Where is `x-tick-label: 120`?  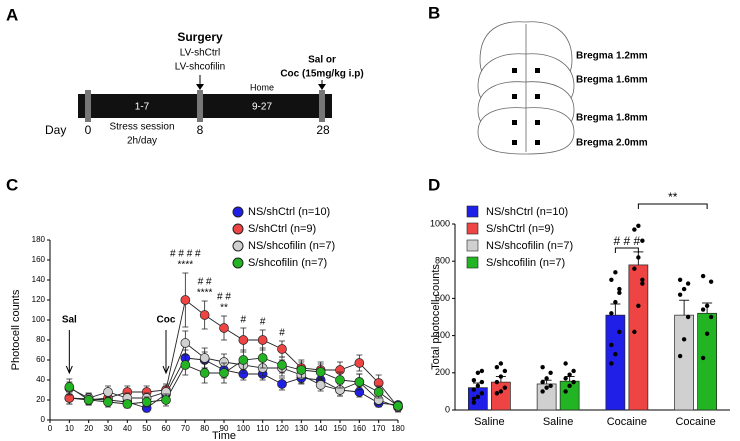
x-tick-label: 120 is located at coordinates (282, 428).